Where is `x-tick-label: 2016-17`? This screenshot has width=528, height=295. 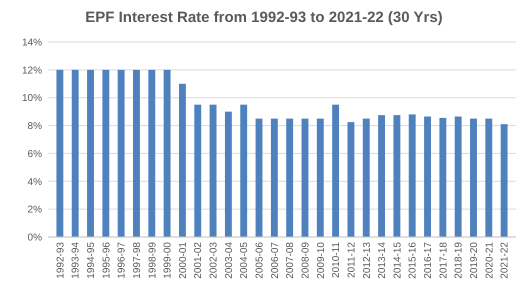 x-tick-label: 2016-17 is located at coordinates (428, 260).